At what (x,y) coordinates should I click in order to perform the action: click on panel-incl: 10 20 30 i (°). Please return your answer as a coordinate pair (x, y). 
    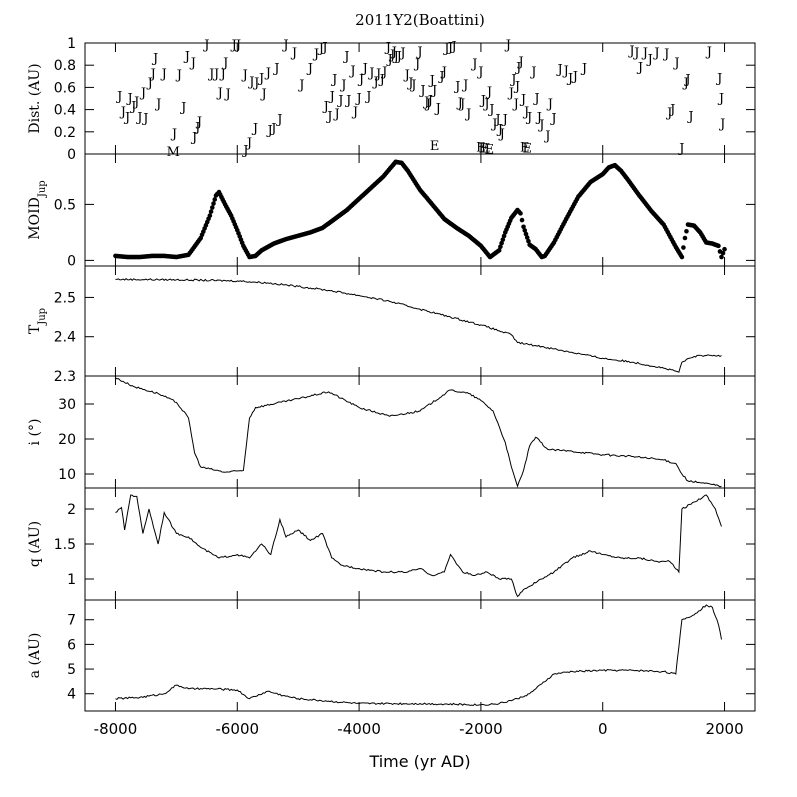
    Looking at the image, I should click on (391, 432).